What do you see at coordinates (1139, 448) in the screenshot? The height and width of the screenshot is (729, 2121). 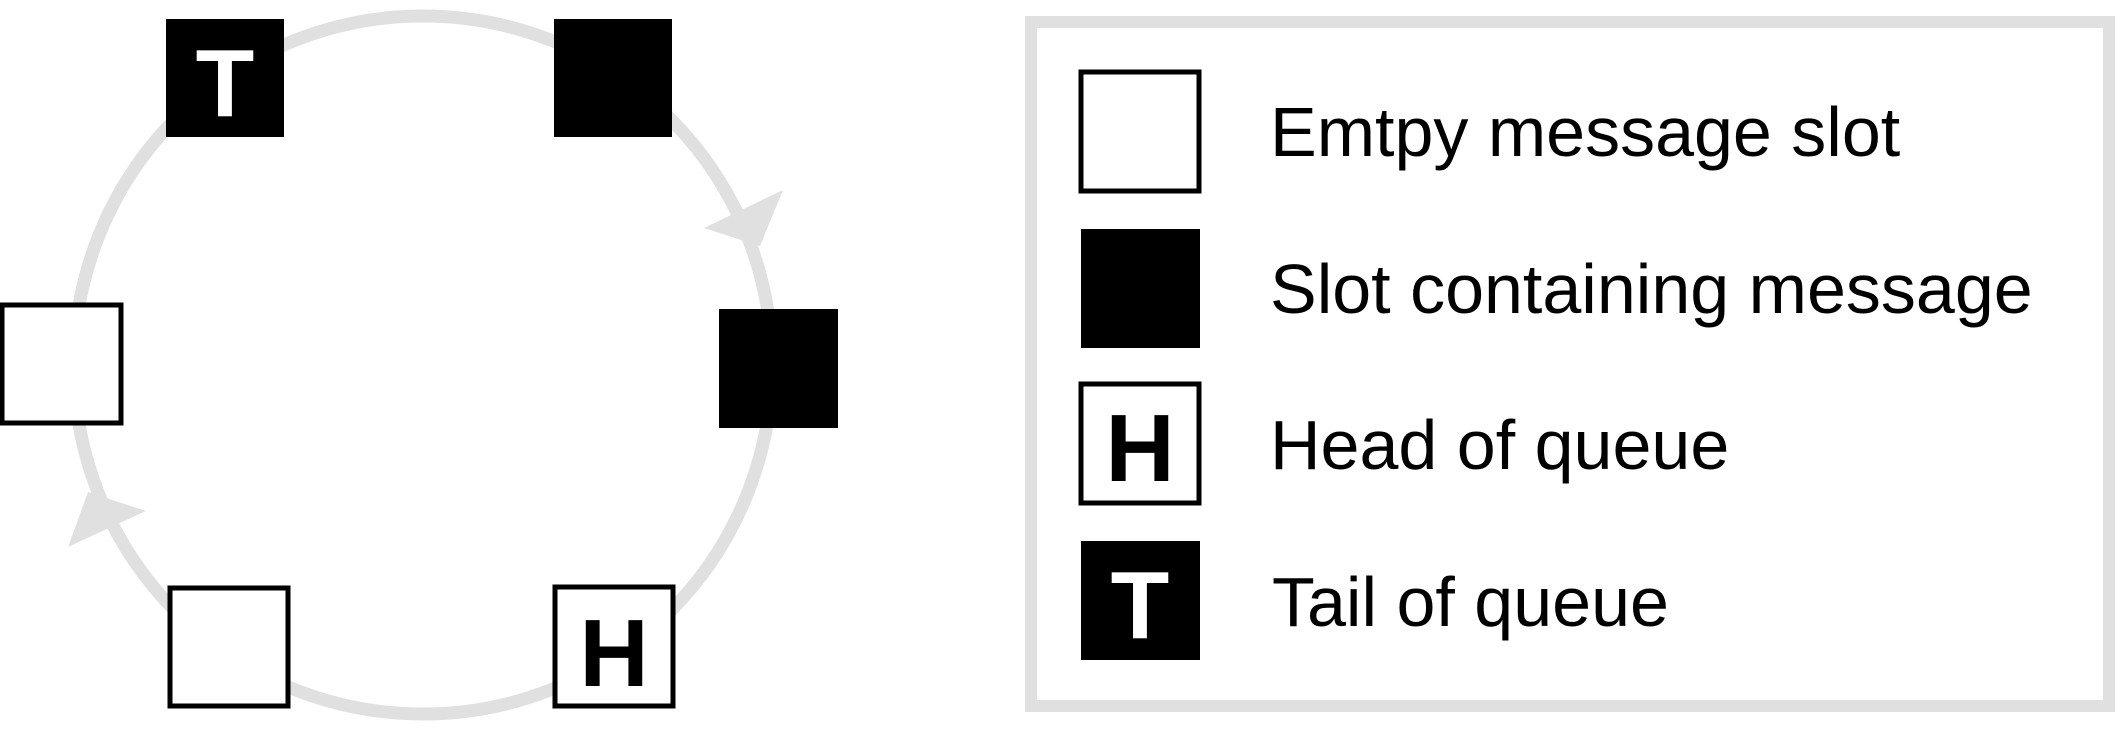 I see `legend-head-letter: H` at bounding box center [1139, 448].